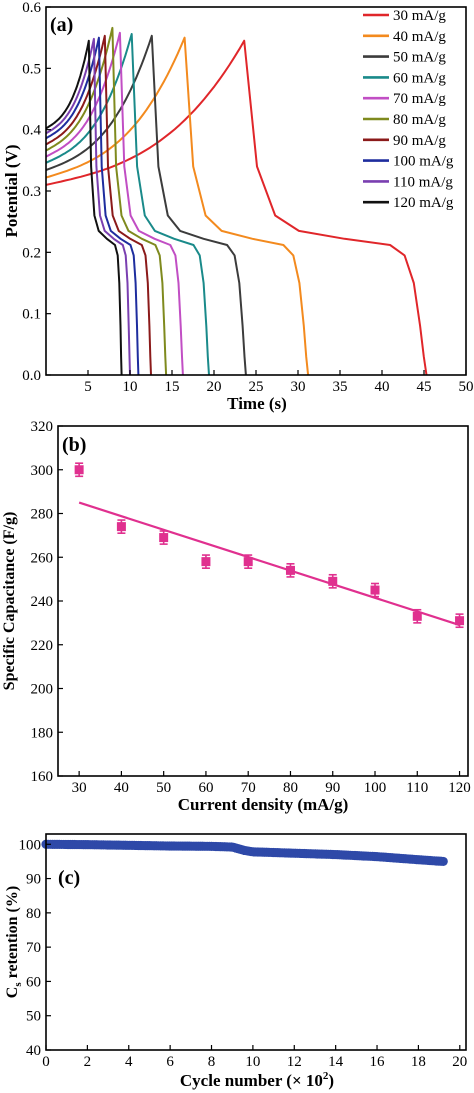 Image resolution: width=474 pixels, height=1093 pixels. I want to click on x-tick-label: 45, so click(424, 387).